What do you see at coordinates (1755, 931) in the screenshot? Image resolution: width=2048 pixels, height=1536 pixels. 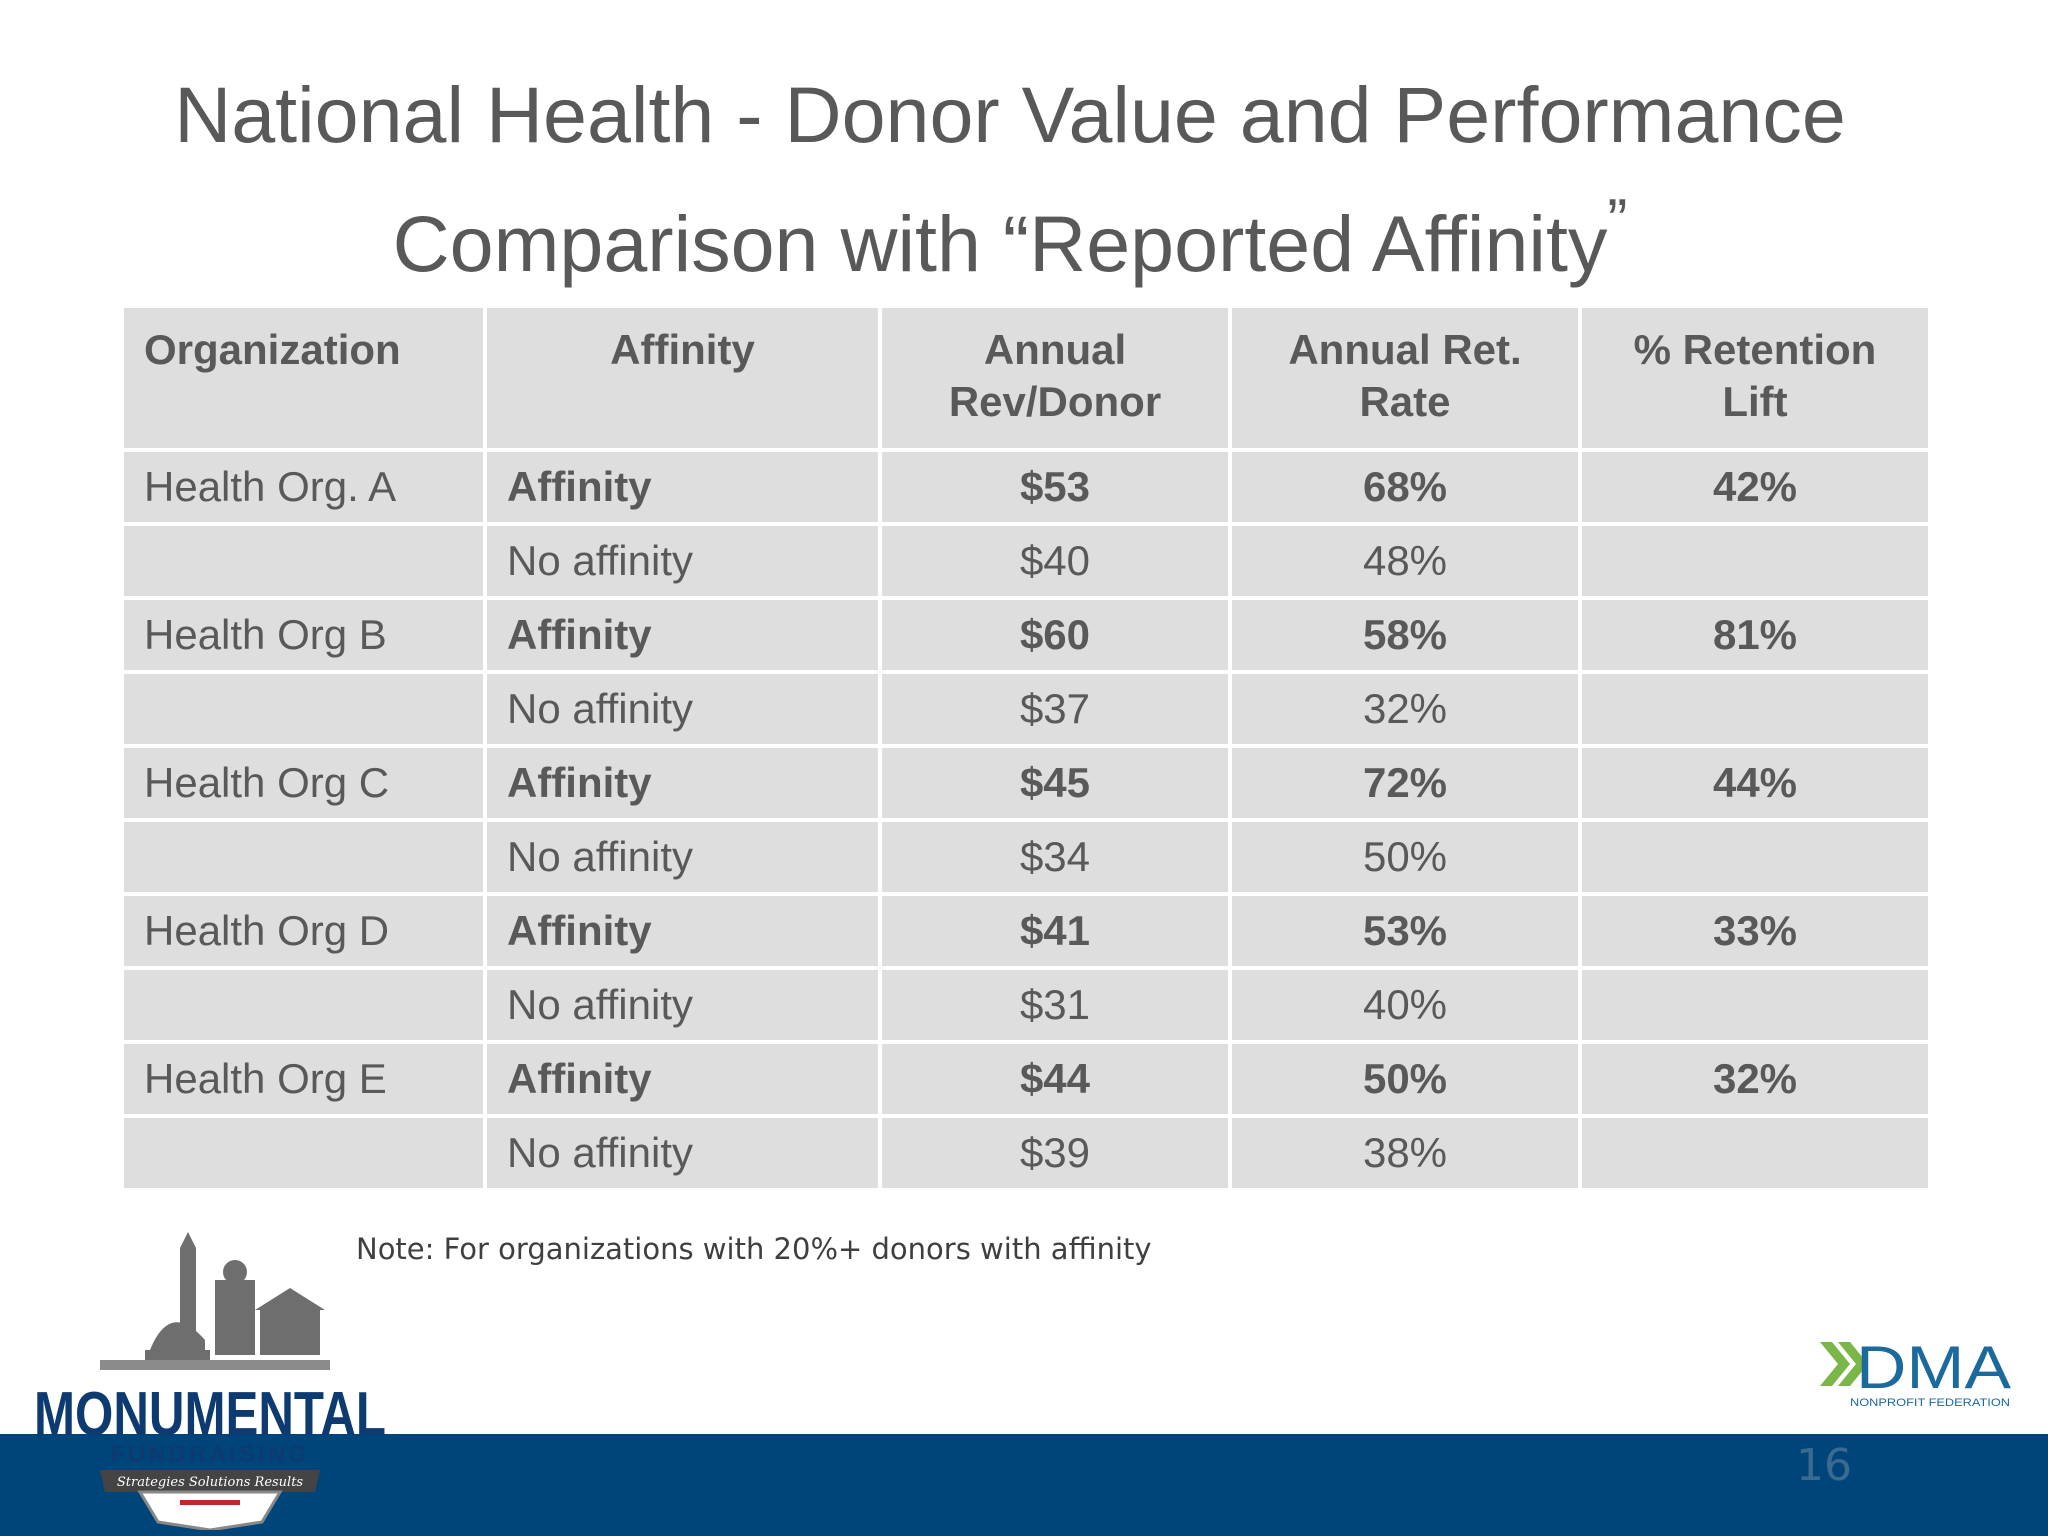 I see `cell-retention-lift: 33%` at bounding box center [1755, 931].